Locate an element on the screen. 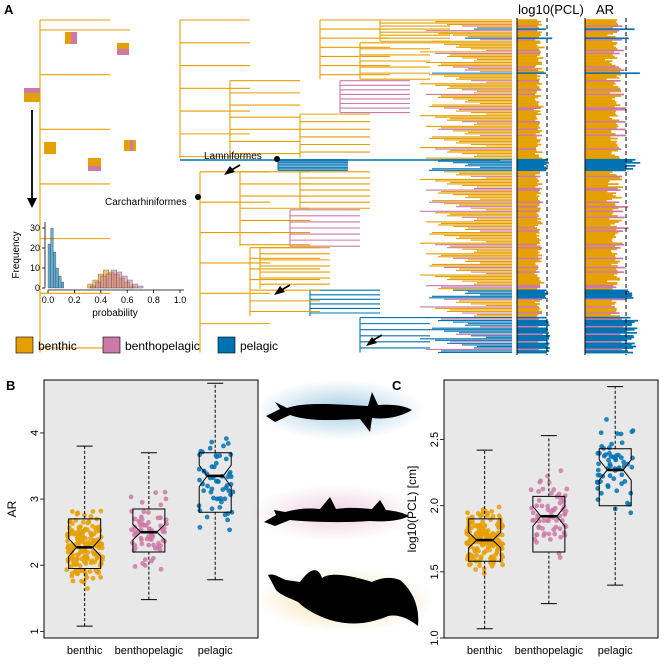  ytick-label: 2.5 is located at coordinates (435, 439).